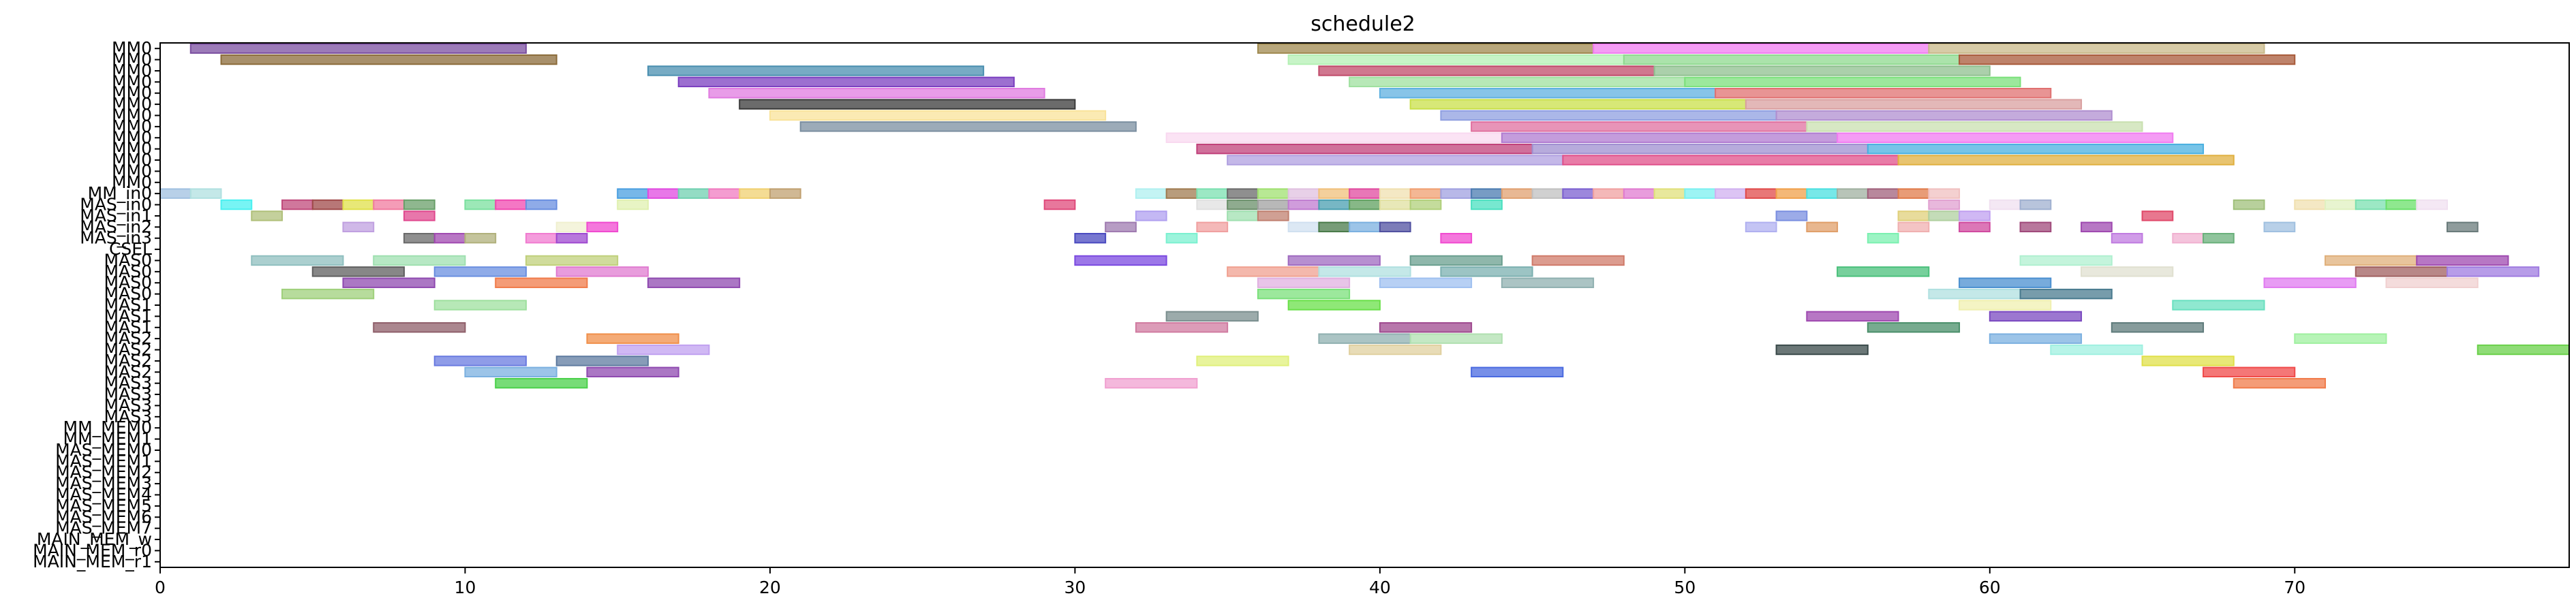 This screenshot has height=613, width=2576. What do you see at coordinates (116, 238) in the screenshot?
I see `y-tick-label: MAS_in3` at bounding box center [116, 238].